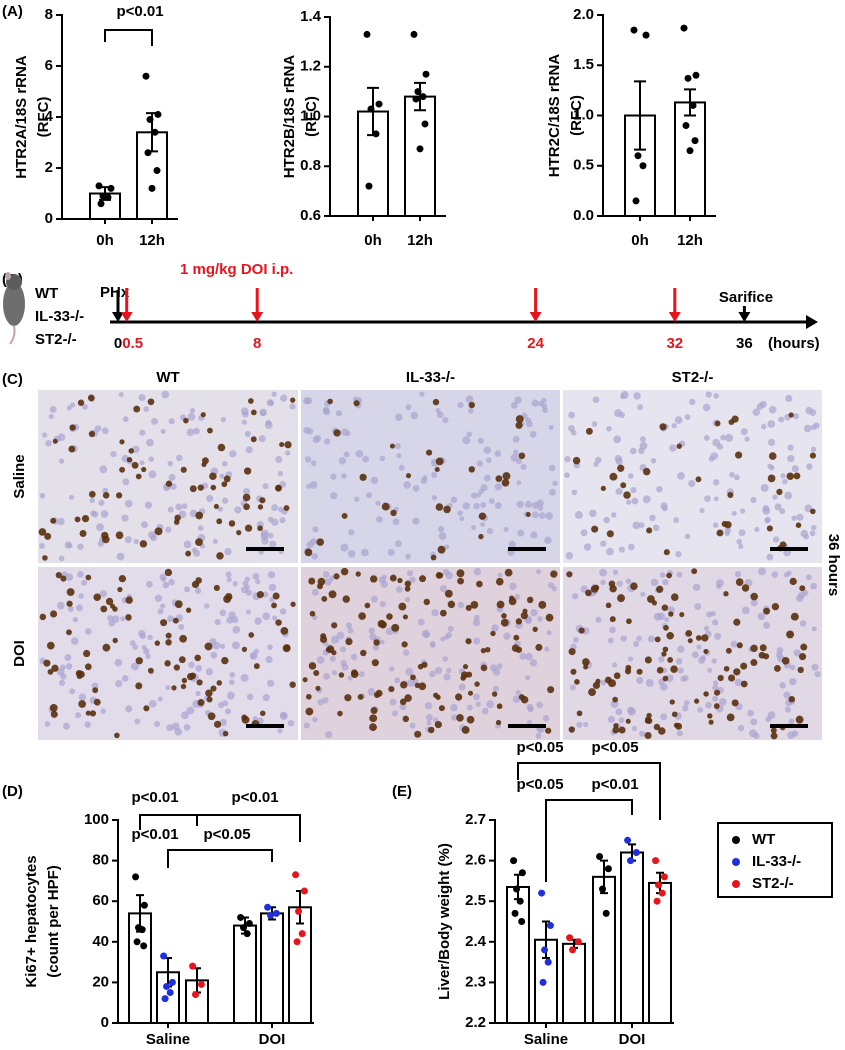 The height and width of the screenshot is (1050, 845). Describe the element at coordinates (476, 941) in the screenshot. I see `y-tick-label: 2.4` at that location.